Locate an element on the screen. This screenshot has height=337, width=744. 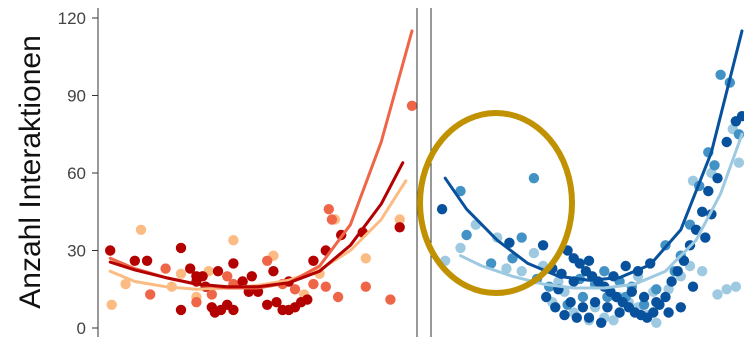
left-y-axis: 0 30 60 90 120 is located at coordinates (78, 173).